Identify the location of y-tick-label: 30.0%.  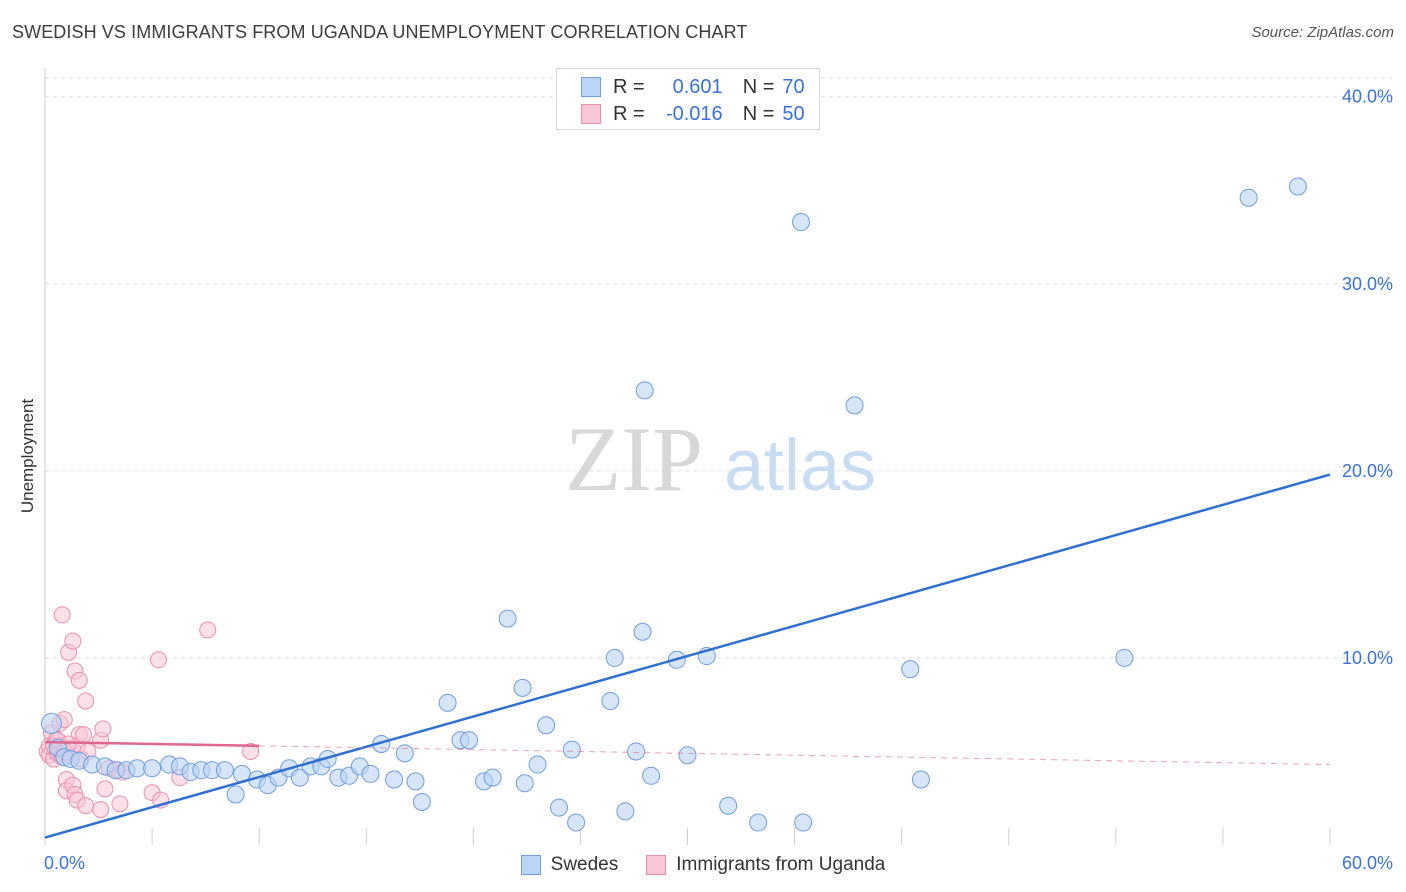
(1367, 284).